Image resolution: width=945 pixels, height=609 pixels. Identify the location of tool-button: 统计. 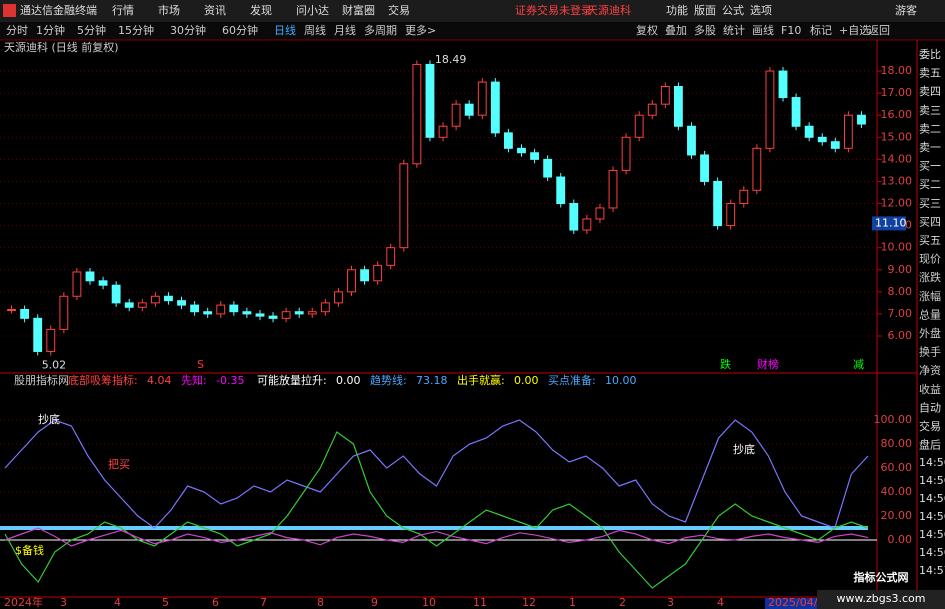
(734, 30).